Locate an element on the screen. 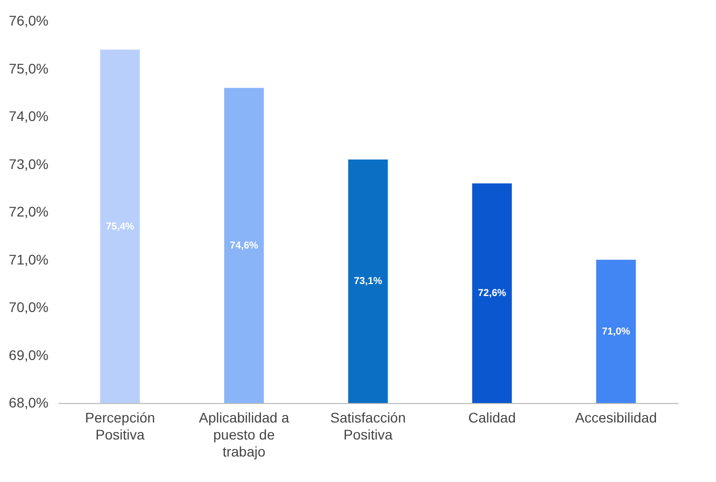 The width and height of the screenshot is (716, 482). y-tick-label: 73,0% is located at coordinates (28, 164).